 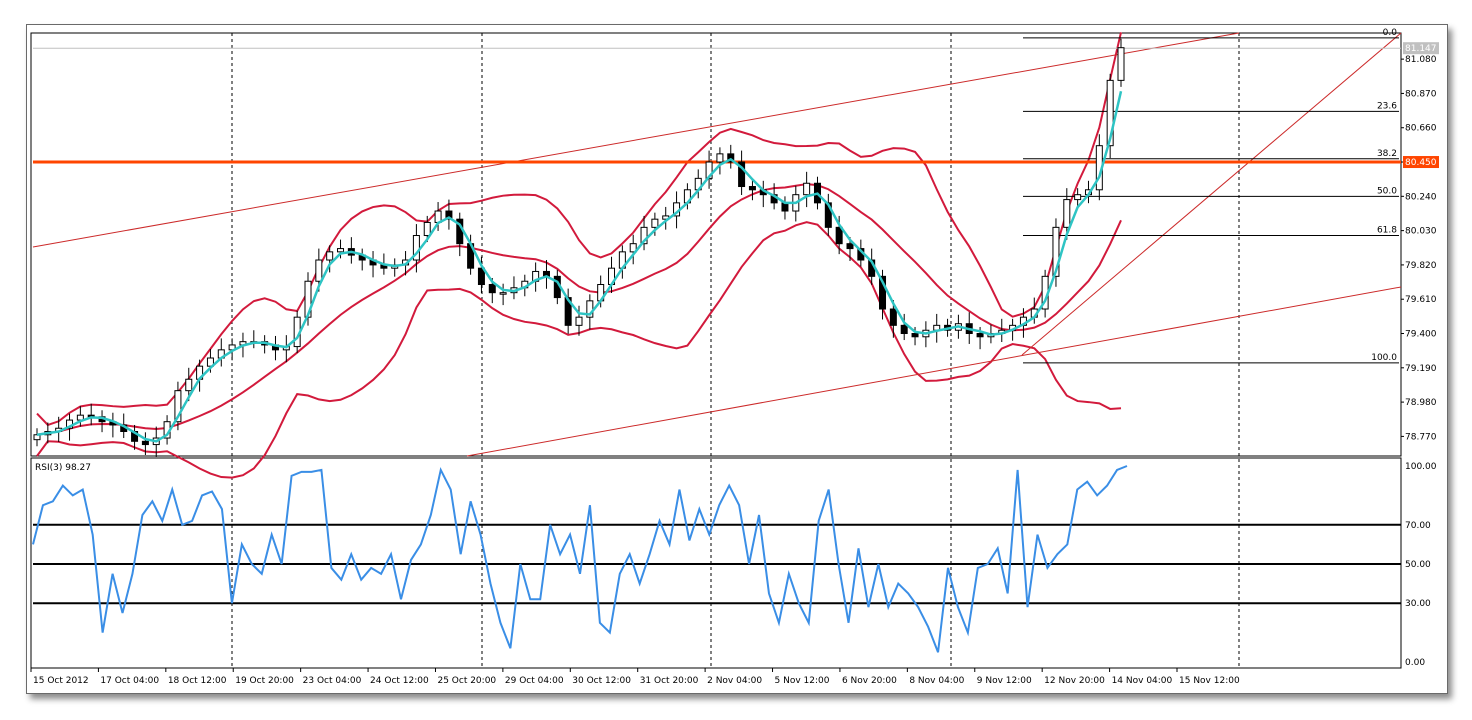 I want to click on fib-label-3: 50.0, so click(x=1387, y=191).